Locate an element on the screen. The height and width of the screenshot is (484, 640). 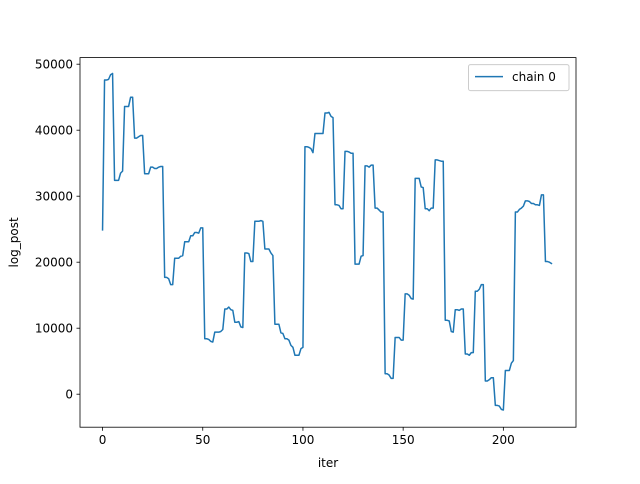
x-tick-label: 200 is located at coordinates (503, 440).